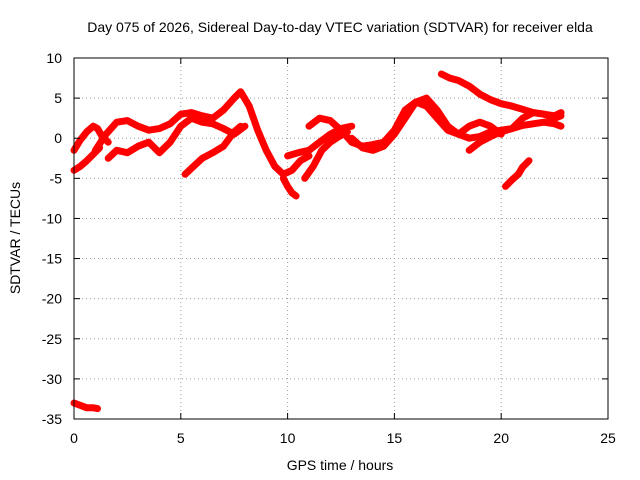  Describe the element at coordinates (52, 419) in the screenshot. I see `y-tick-label: -35` at that location.